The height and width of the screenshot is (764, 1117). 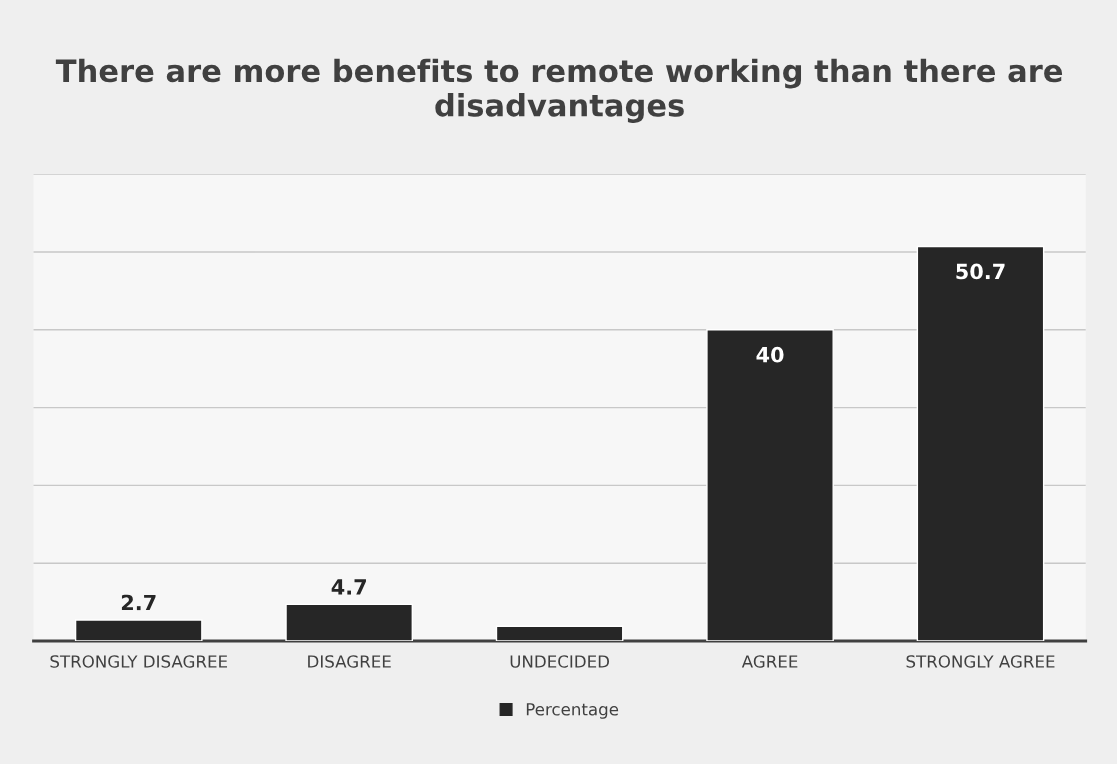 I want to click on x-tick-label: STRONGLY AGREE, so click(x=980, y=661).